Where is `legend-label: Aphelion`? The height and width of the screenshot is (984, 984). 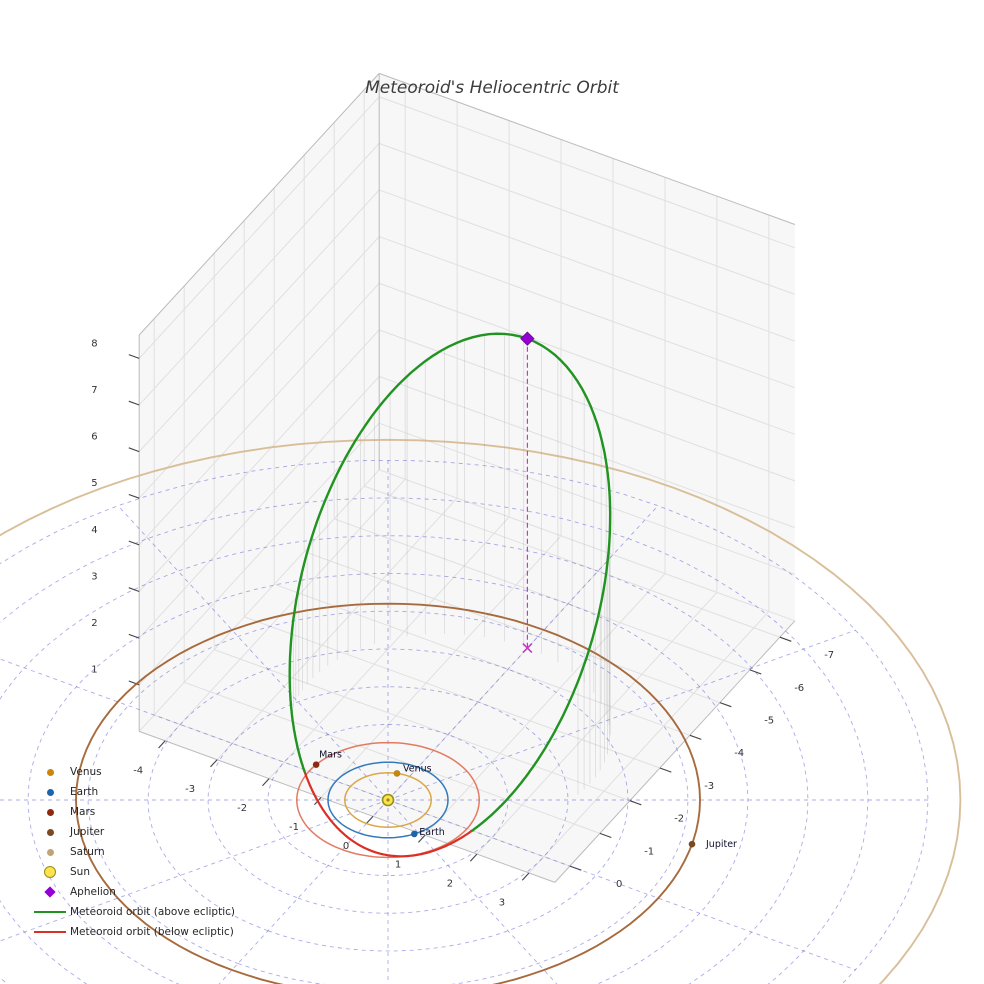
legend-label: Aphelion is located at coordinates (93, 892).